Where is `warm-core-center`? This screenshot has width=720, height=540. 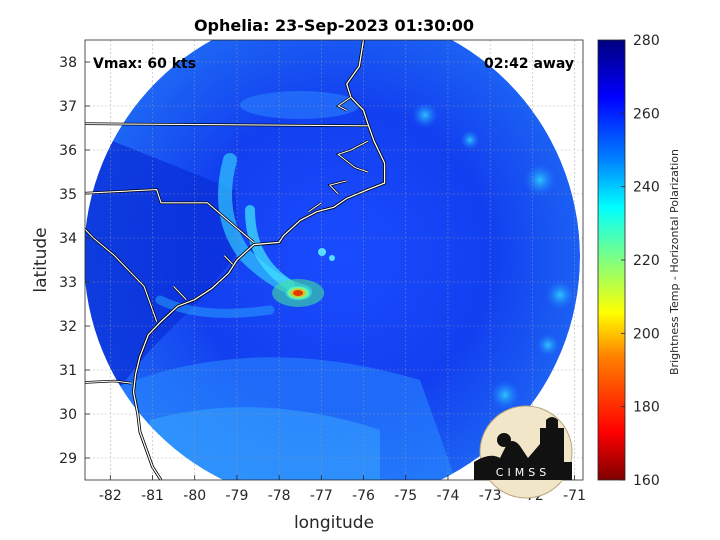 warm-core-center is located at coordinates (298, 293).